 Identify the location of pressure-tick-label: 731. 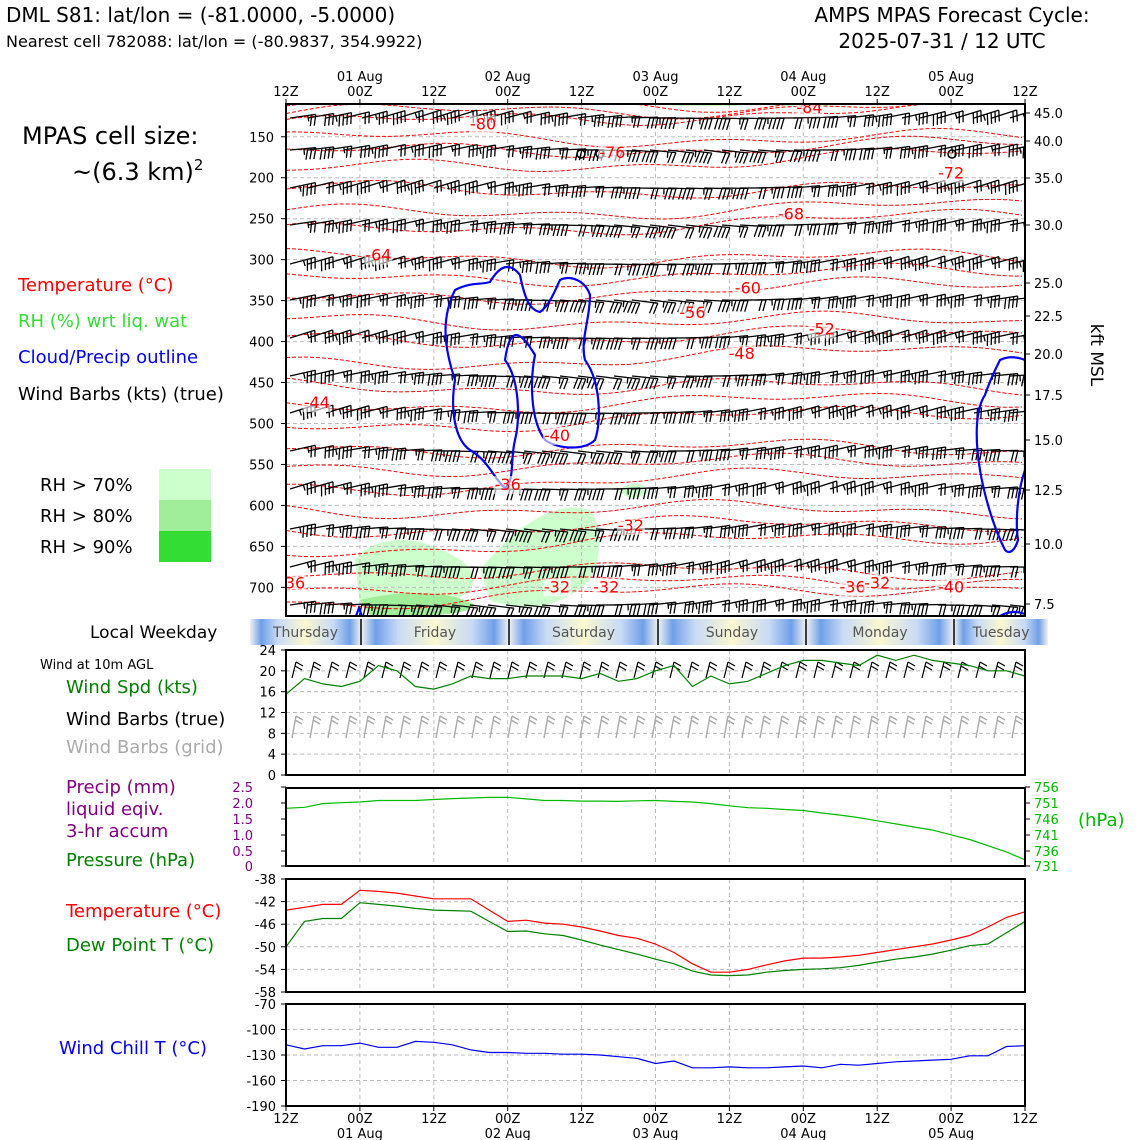
(1046, 867).